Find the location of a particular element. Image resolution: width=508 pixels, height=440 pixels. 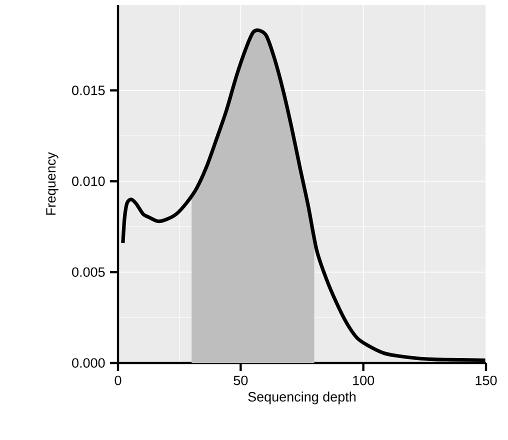

x-tick-label: 150 is located at coordinates (486, 381).